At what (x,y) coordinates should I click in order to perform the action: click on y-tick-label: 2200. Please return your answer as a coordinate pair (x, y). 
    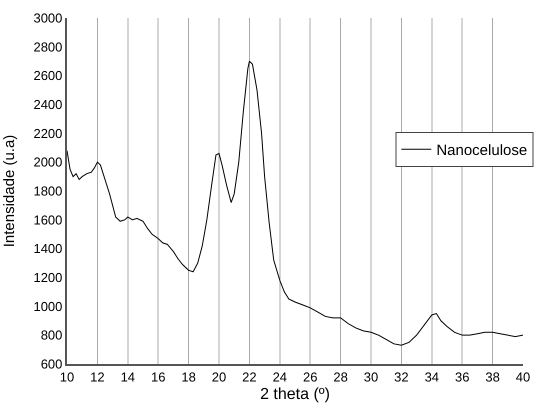
    Looking at the image, I should click on (47, 133).